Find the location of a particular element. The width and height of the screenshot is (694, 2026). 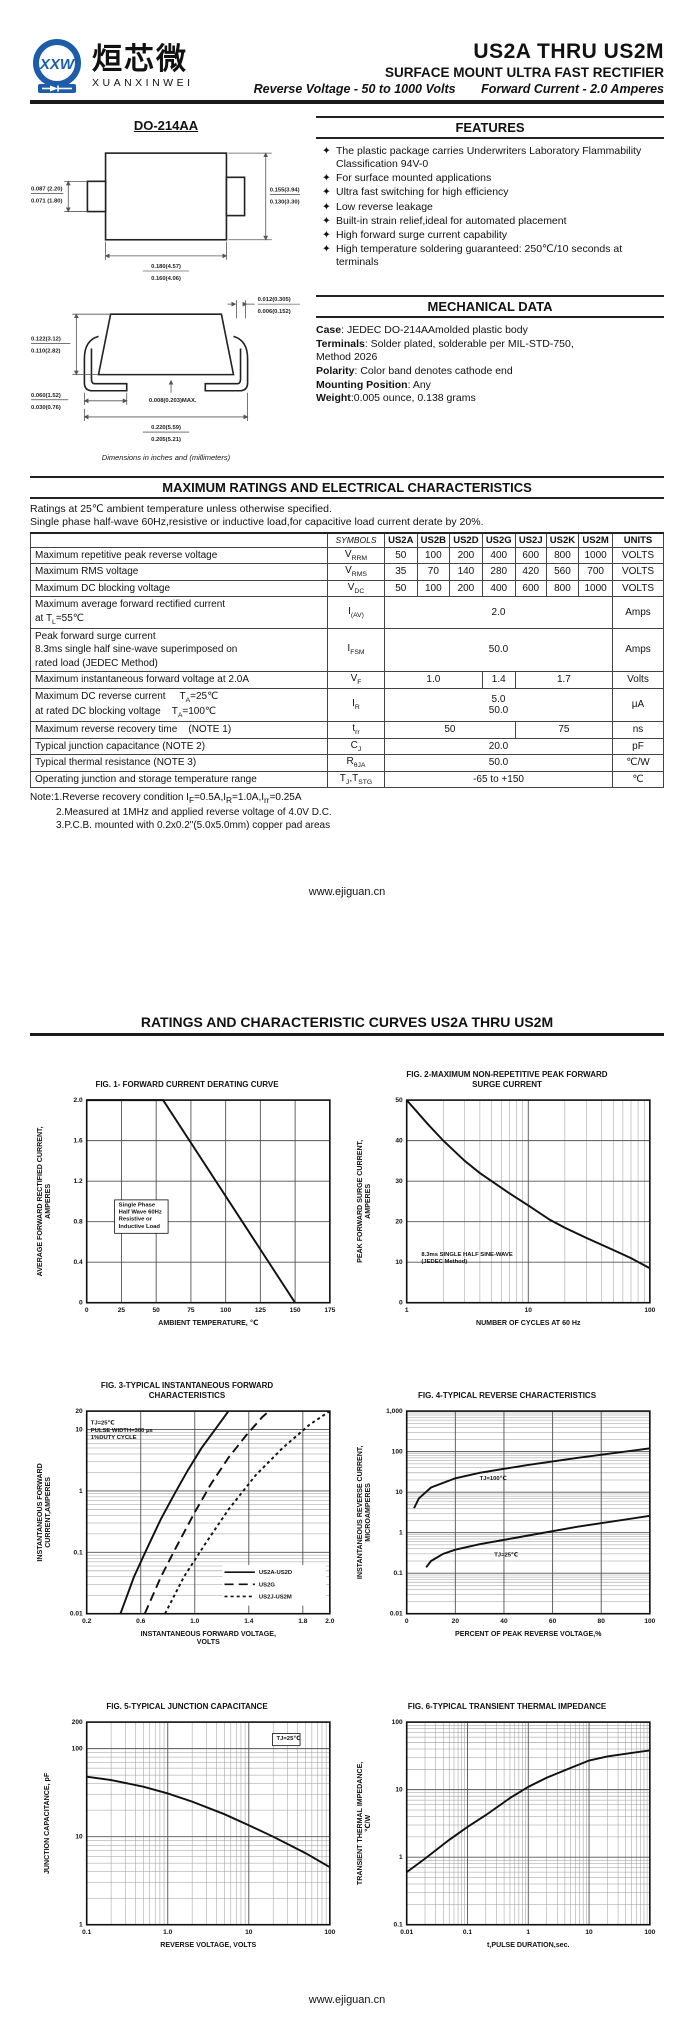

parameter-unit: ℃/W is located at coordinates (638, 763).